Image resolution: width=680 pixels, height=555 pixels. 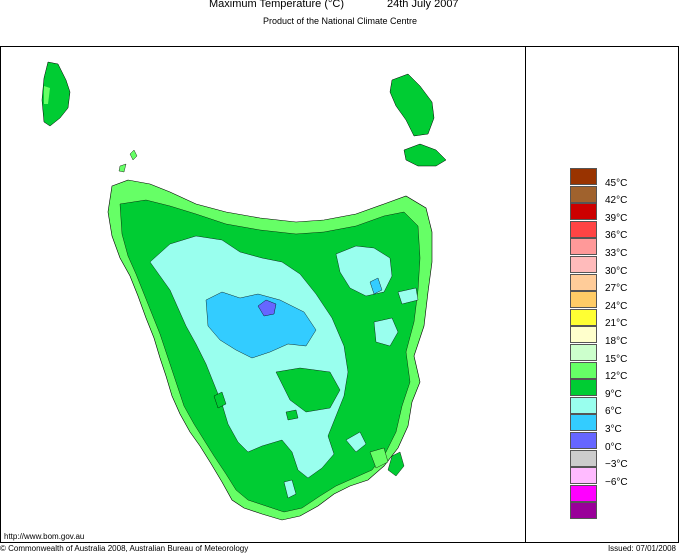 What do you see at coordinates (277, 5) in the screenshot?
I see `map-title: Maximum Temperature (°C)` at bounding box center [277, 5].